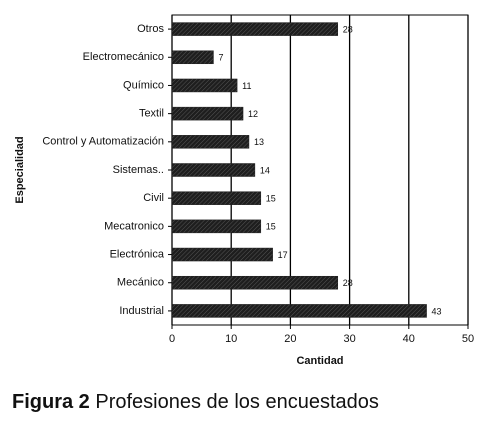  Describe the element at coordinates (138, 170) in the screenshot. I see `y-tick-label: Sistemas..` at that location.